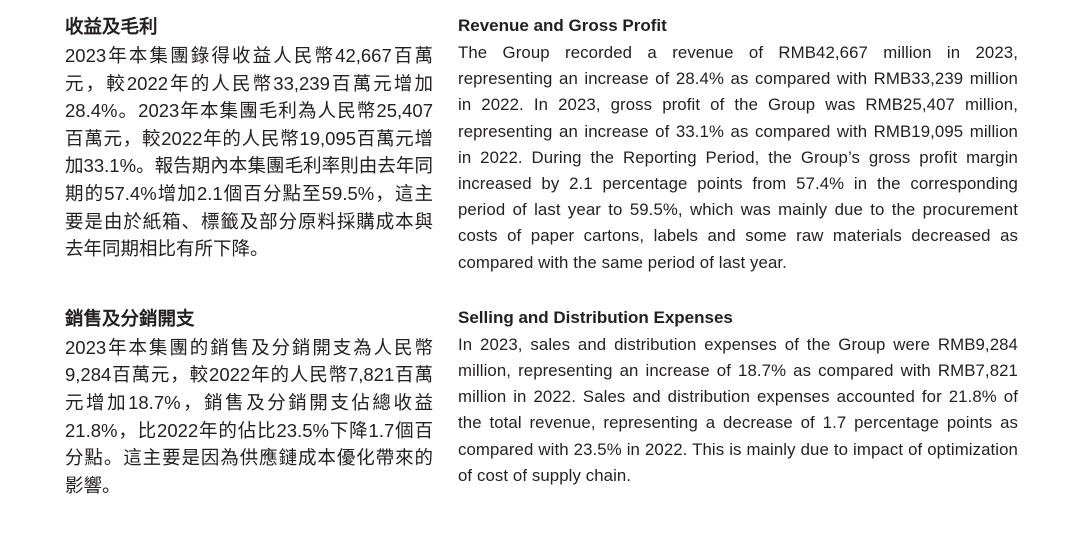 This screenshot has width=1080, height=542. What do you see at coordinates (595, 317) in the screenshot?
I see `selling-en-heading: Selling and Distribution Expenses` at bounding box center [595, 317].